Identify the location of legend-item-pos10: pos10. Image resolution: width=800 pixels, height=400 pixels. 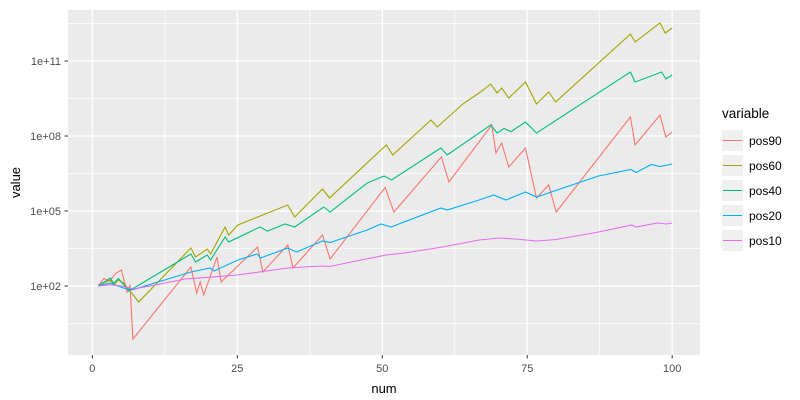
(752, 240).